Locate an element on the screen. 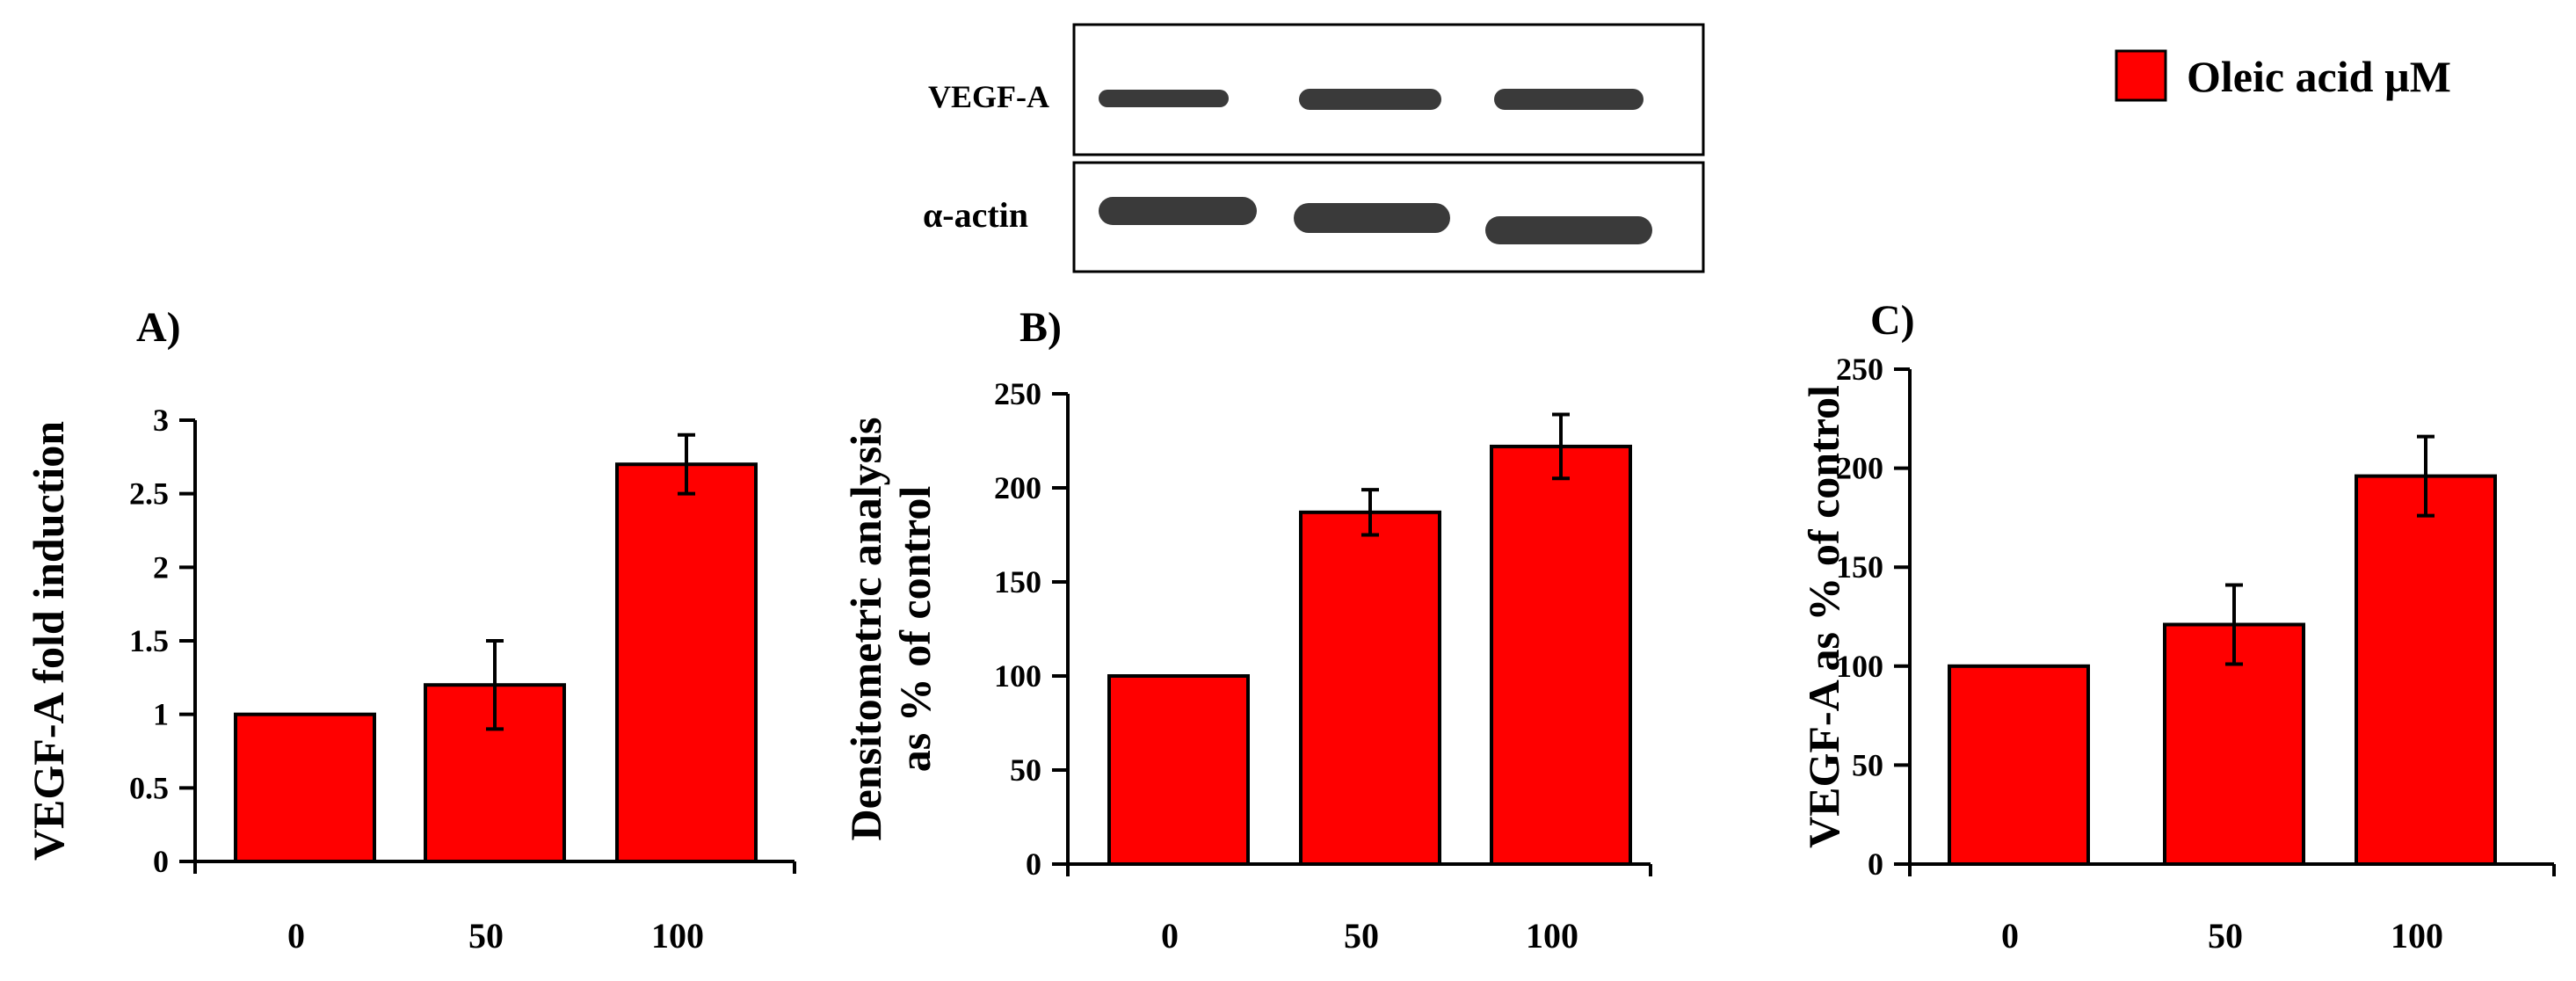 The height and width of the screenshot is (981, 2576). legend: Oleic acid µM is located at coordinates (2283, 76).